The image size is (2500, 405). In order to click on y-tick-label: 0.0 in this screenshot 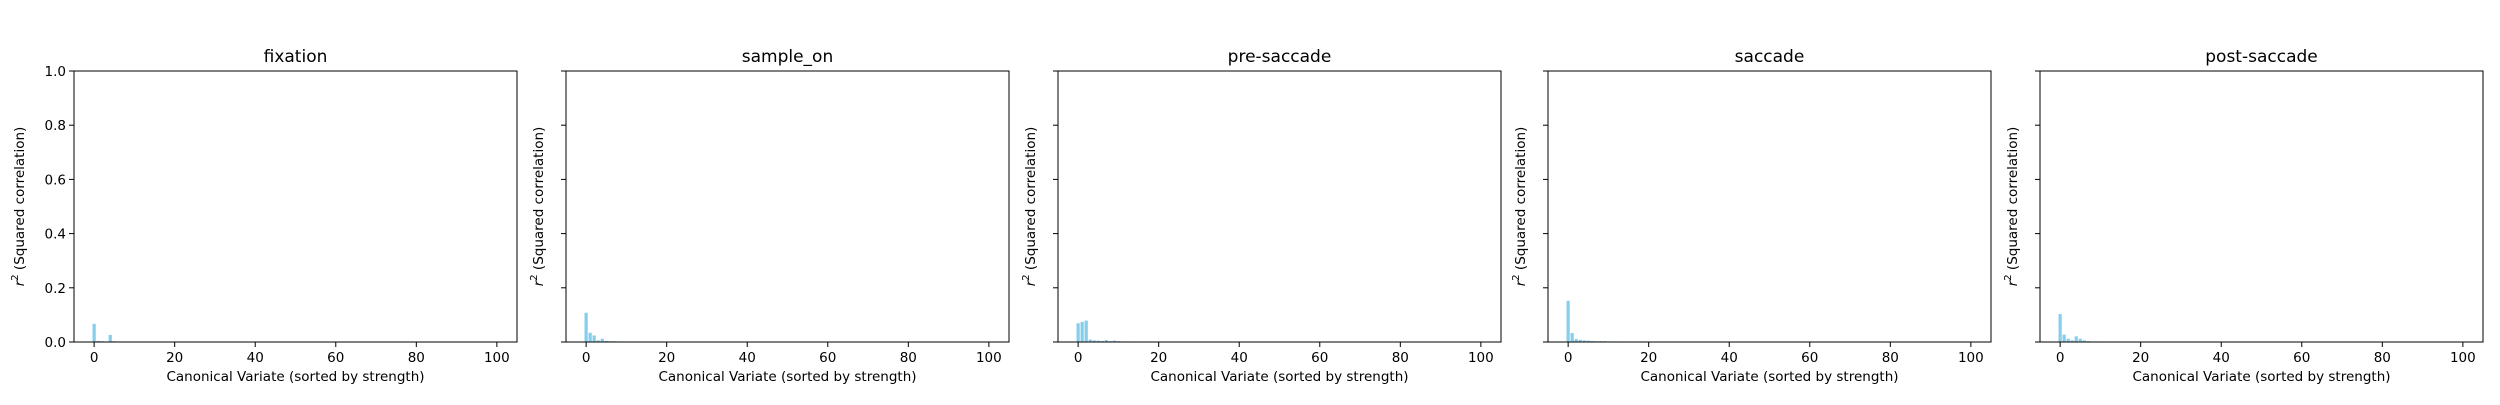, I will do `click(55, 343)`.